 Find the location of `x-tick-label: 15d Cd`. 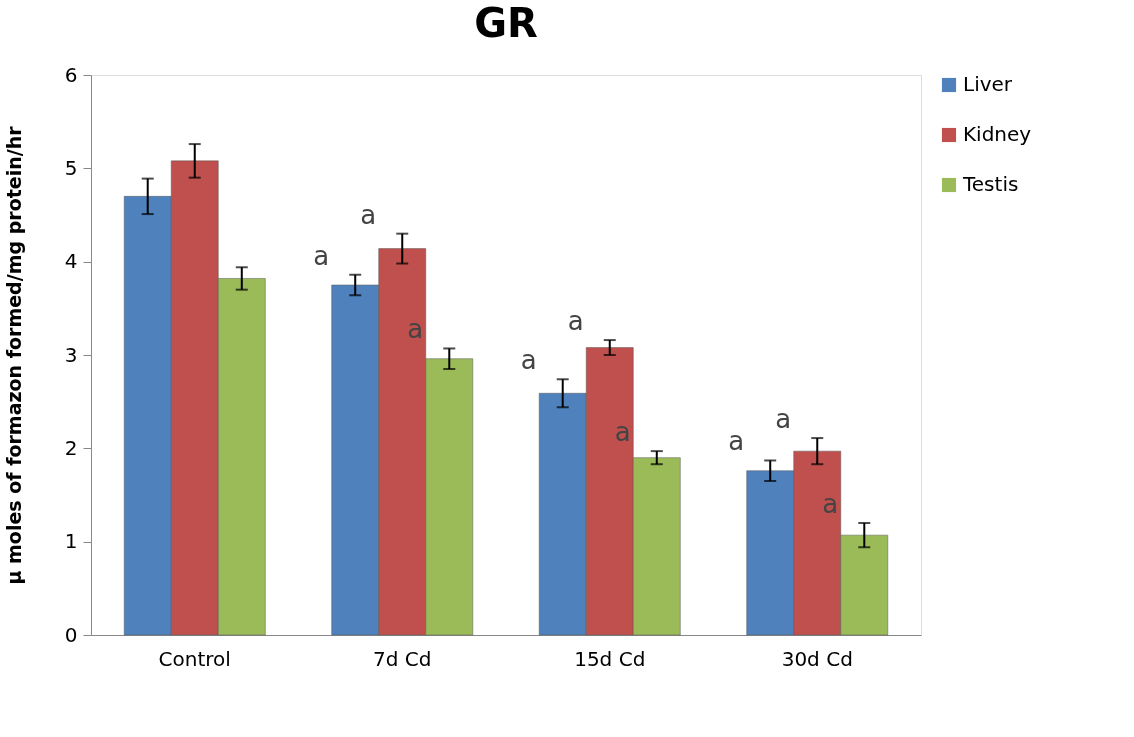

x-tick-label: 15d Cd is located at coordinates (610, 658).